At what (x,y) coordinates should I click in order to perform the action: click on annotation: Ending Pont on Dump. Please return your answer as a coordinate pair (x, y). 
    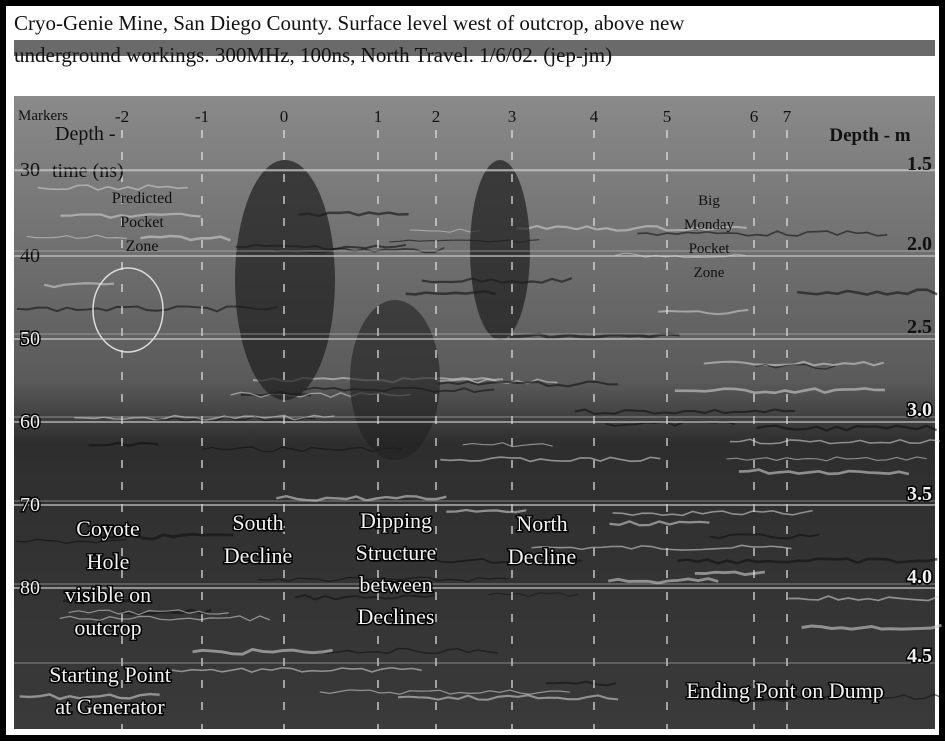
    Looking at the image, I should click on (784, 690).